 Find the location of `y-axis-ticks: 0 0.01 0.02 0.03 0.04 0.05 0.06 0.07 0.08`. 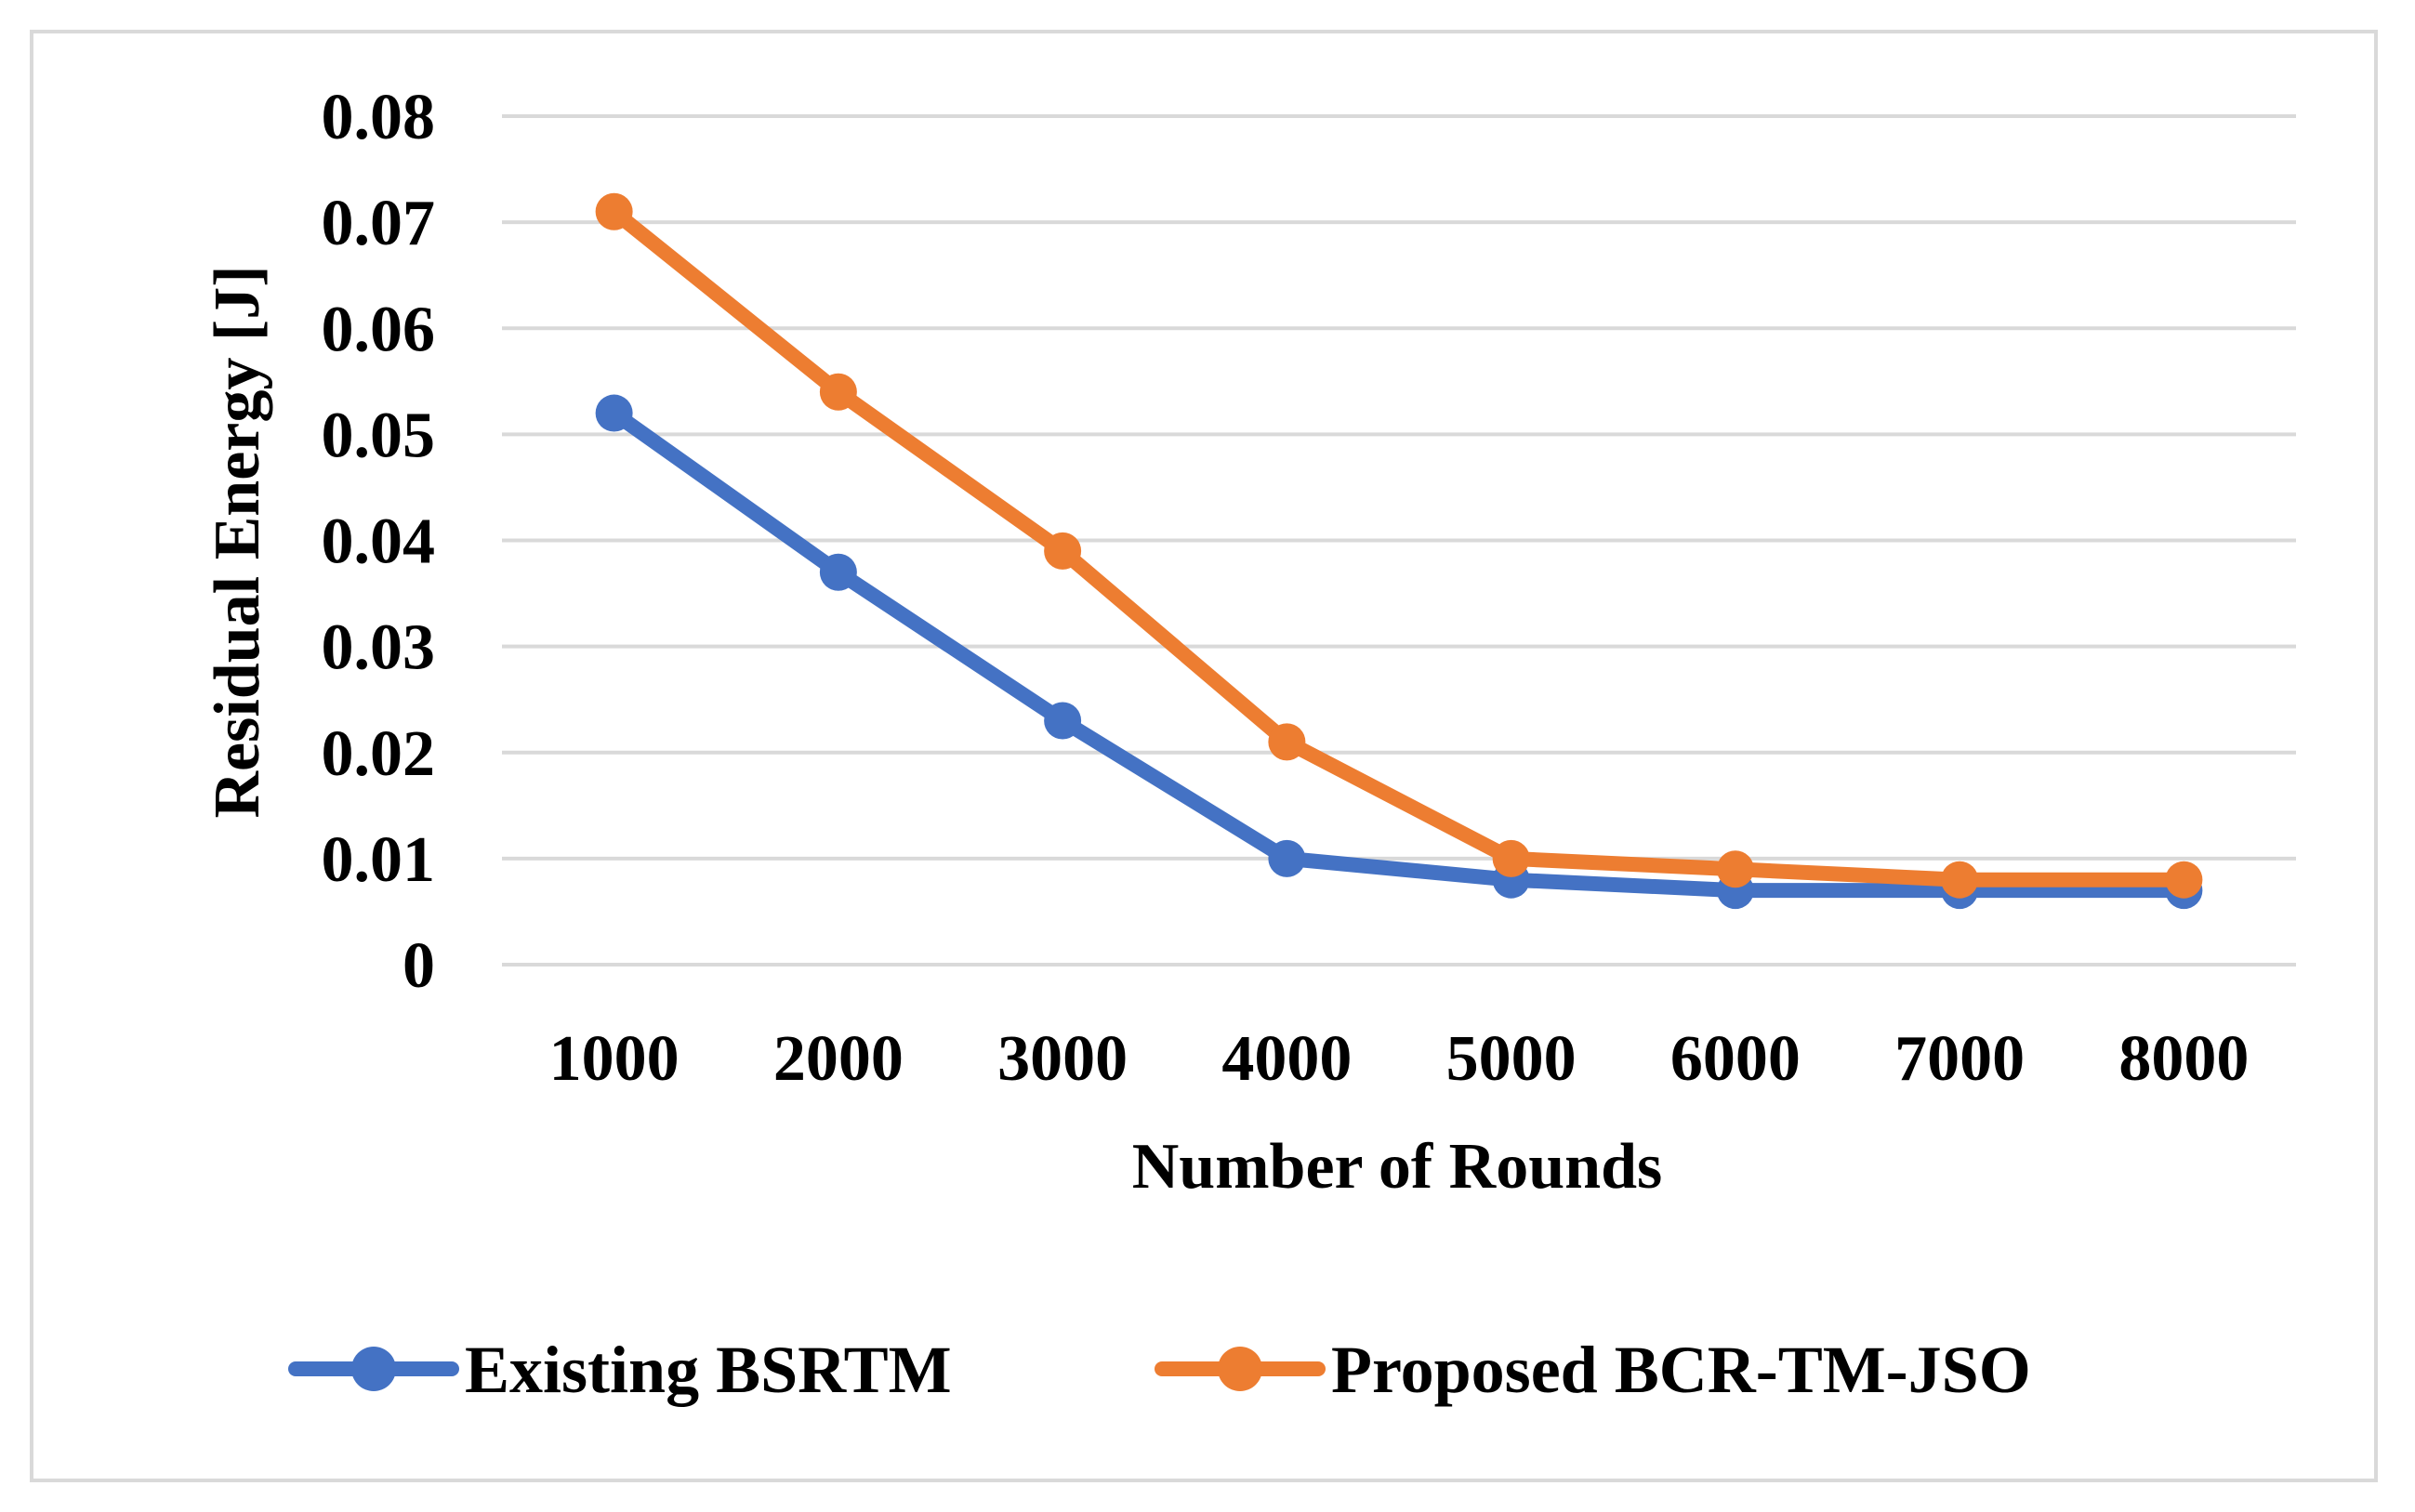

y-axis-ticks: 0 0.01 0.02 0.03 0.04 0.05 0.06 0.07 0.08 is located at coordinates (379, 542).